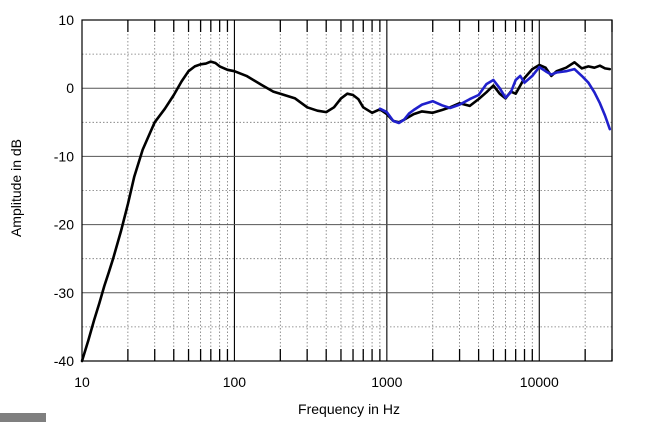  What do you see at coordinates (316, 382) in the screenshot?
I see `x-tick-labels: 10 100 1000 10000` at bounding box center [316, 382].